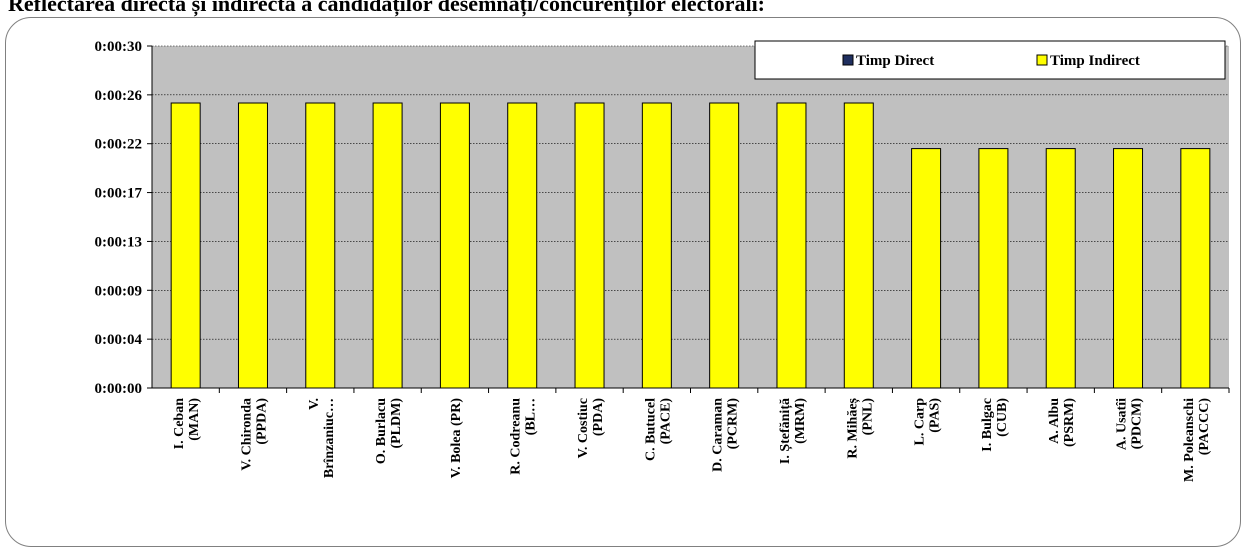  I want to click on x-category-line: (PACE), so click(665, 421).